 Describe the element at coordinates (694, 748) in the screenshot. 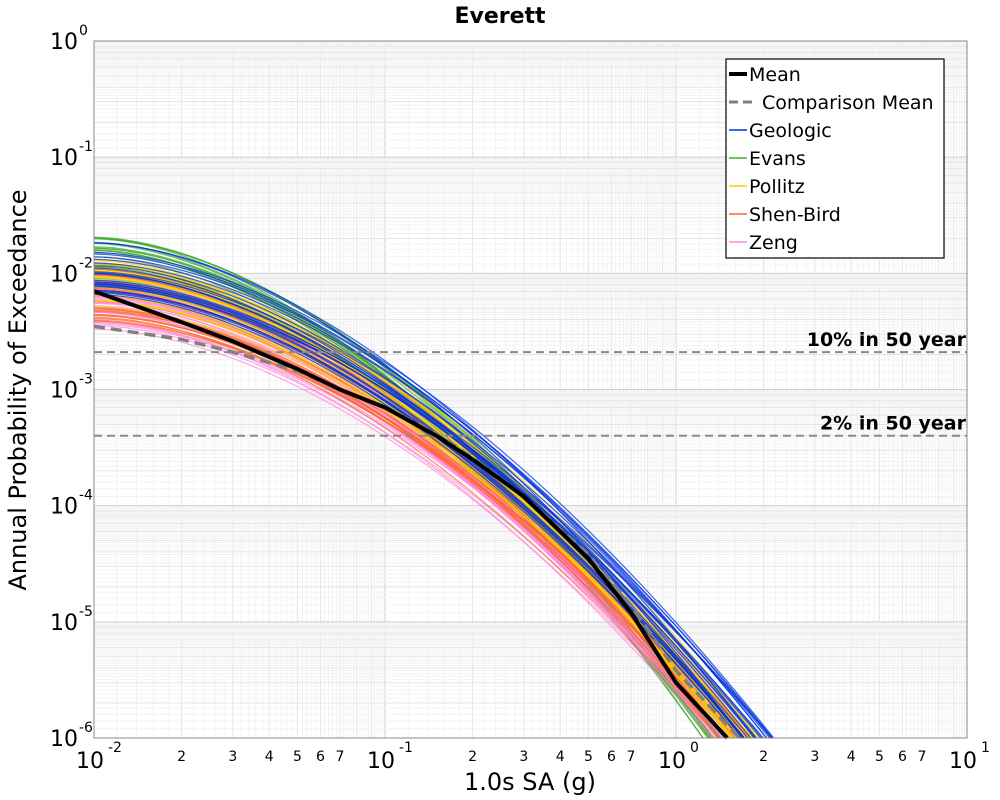

I see `x-tick-exponent: 0` at that location.